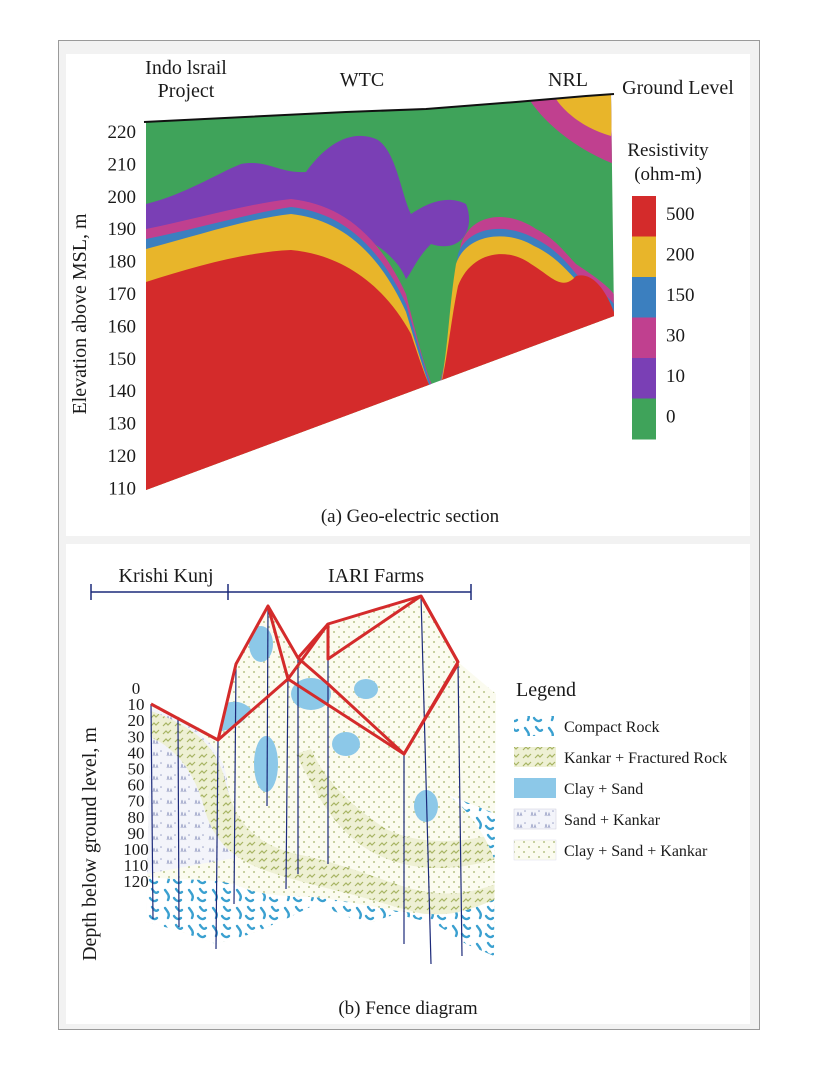  Describe the element at coordinates (645, 758) in the screenshot. I see `legend-item-kankar: Kankar + Fractured Rock` at that location.